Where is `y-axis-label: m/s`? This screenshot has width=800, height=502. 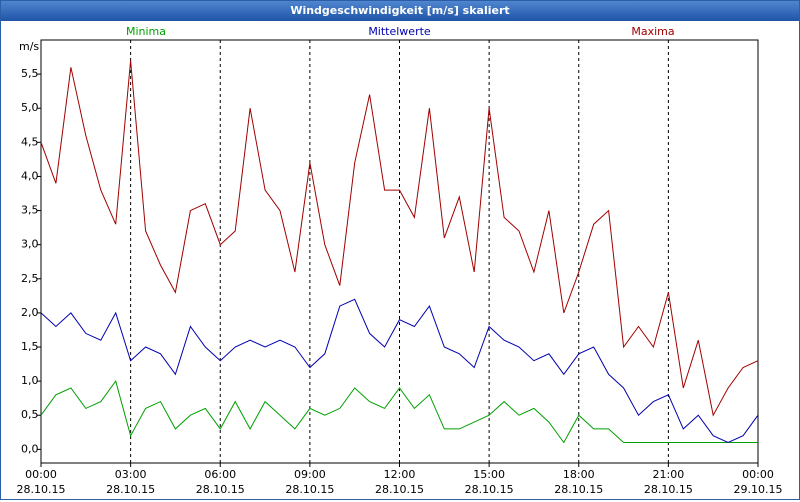 y-axis-label: m/s is located at coordinates (29, 46).